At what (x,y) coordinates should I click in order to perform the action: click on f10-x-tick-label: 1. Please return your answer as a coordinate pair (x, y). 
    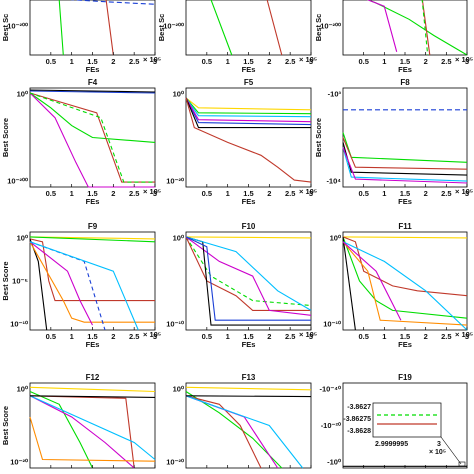
    Looking at the image, I should click on (228, 336).